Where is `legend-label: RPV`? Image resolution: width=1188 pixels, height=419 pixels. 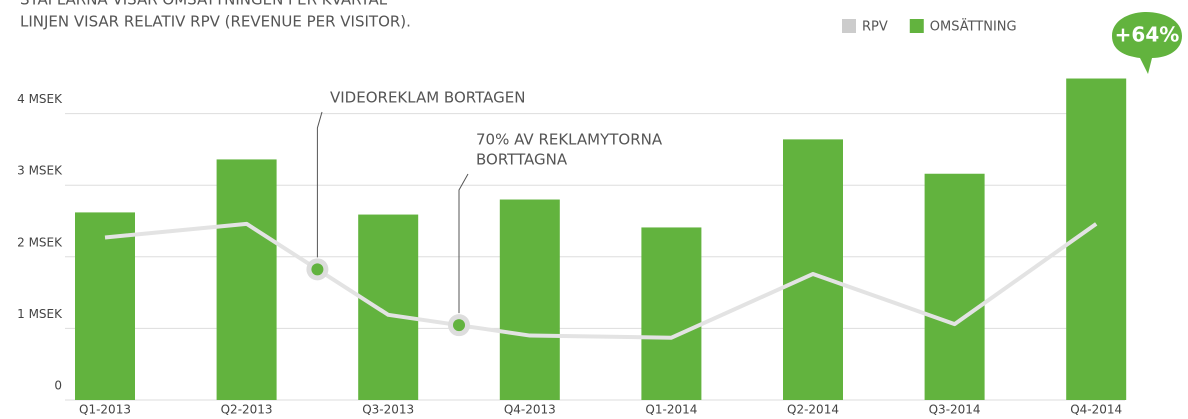
legend-label: RPV is located at coordinates (875, 27).